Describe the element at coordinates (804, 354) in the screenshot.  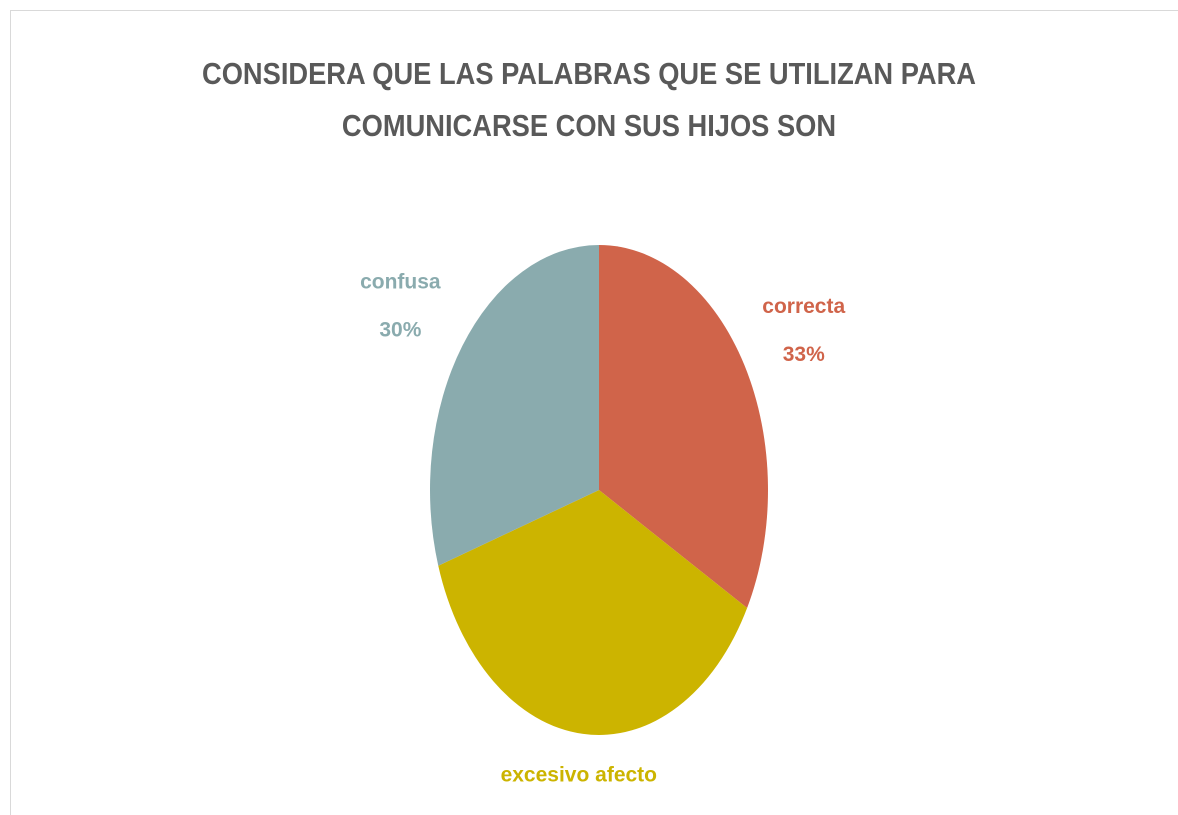
I see `slice-value-label: 33%` at that location.